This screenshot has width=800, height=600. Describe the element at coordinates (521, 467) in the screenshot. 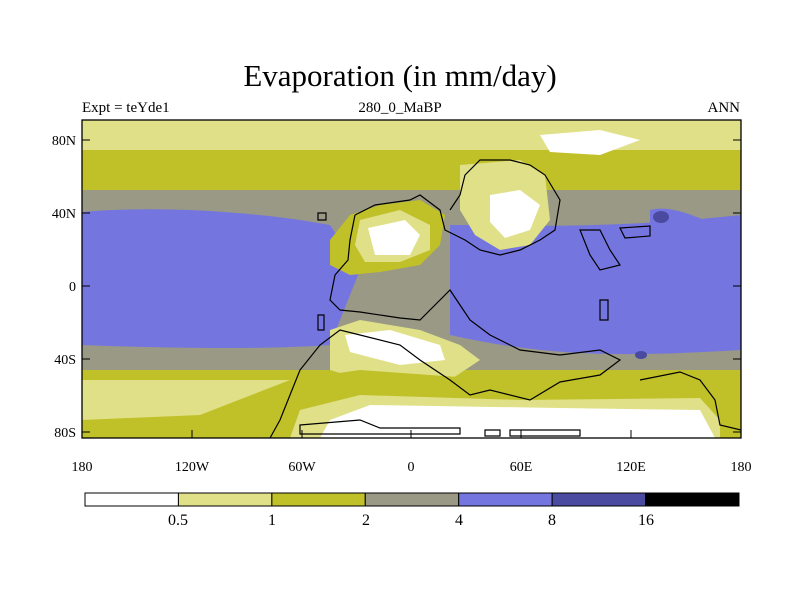

I see `lon-tick-label: 60E` at that location.